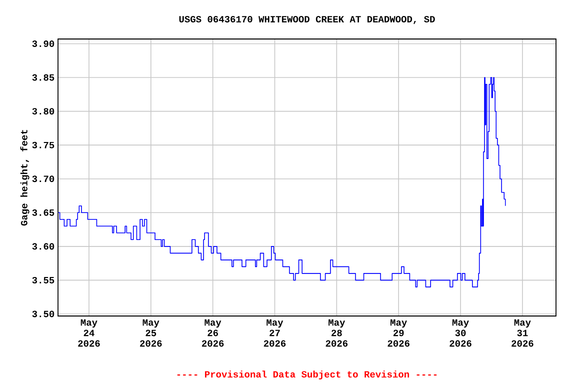 This screenshot has height=384, width=576. I want to click on y-tick-label: 3.70, so click(43, 179).